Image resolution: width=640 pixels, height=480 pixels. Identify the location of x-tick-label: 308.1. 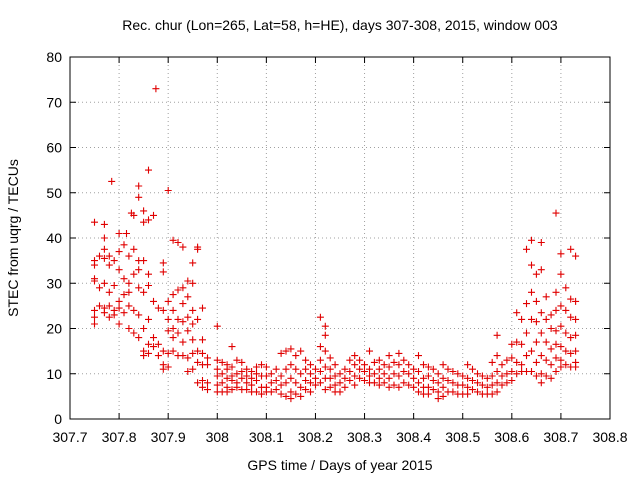
(266, 437).